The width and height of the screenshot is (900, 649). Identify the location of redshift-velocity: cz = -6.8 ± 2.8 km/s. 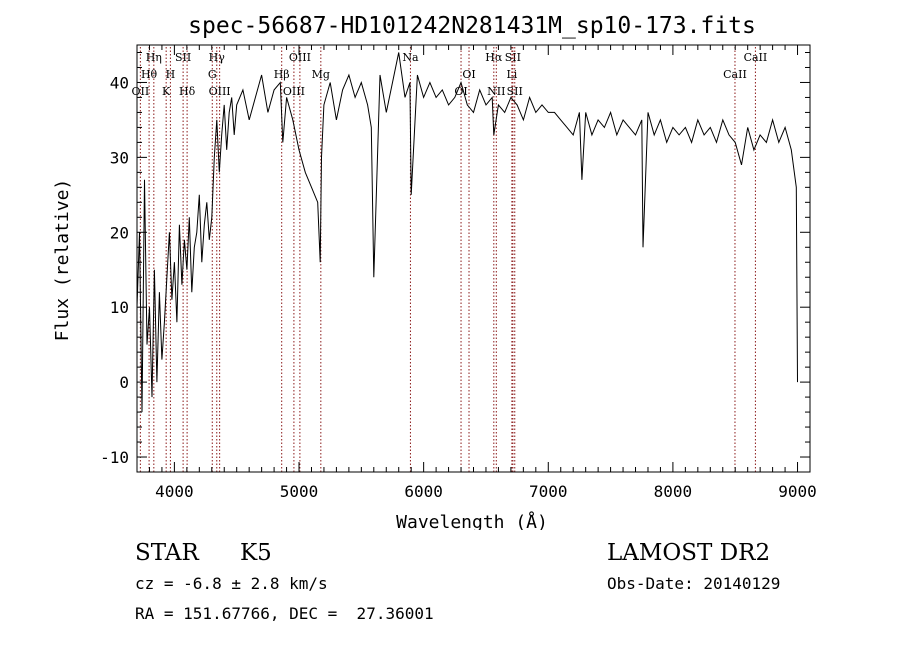
(231, 583).